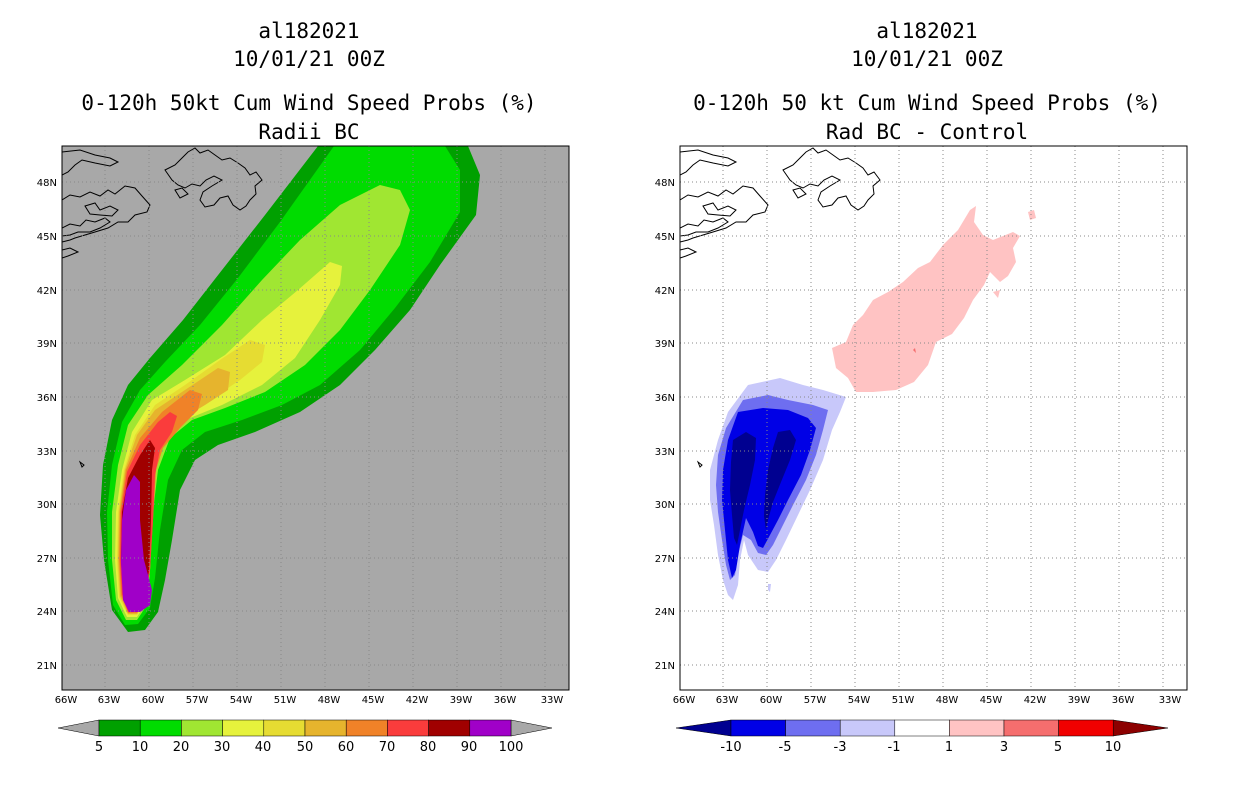 This screenshot has height=800, width=1236. What do you see at coordinates (665, 291) in the screenshot?
I see `lat-tick: 42N` at bounding box center [665, 291].